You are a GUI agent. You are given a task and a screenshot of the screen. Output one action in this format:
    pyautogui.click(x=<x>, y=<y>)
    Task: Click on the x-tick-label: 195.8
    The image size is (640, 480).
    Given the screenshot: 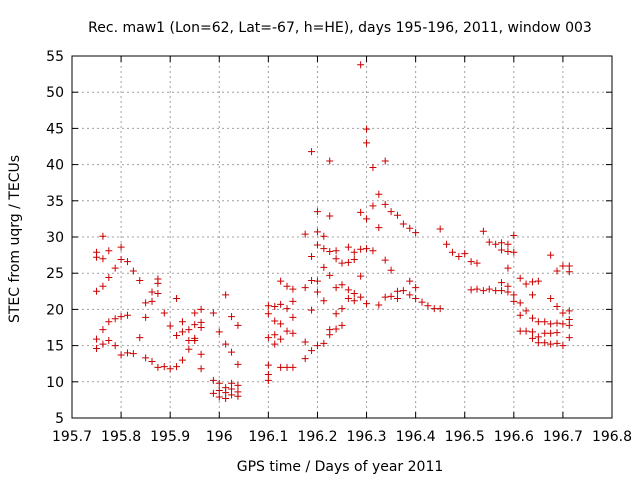 What is the action you would take?
    pyautogui.click(x=121, y=437)
    